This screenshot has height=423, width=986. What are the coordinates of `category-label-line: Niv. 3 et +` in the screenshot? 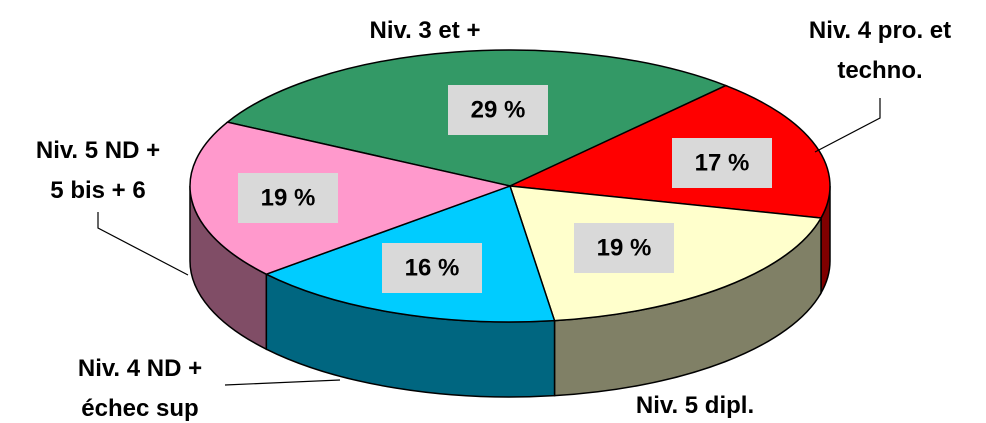 It's located at (425, 30).